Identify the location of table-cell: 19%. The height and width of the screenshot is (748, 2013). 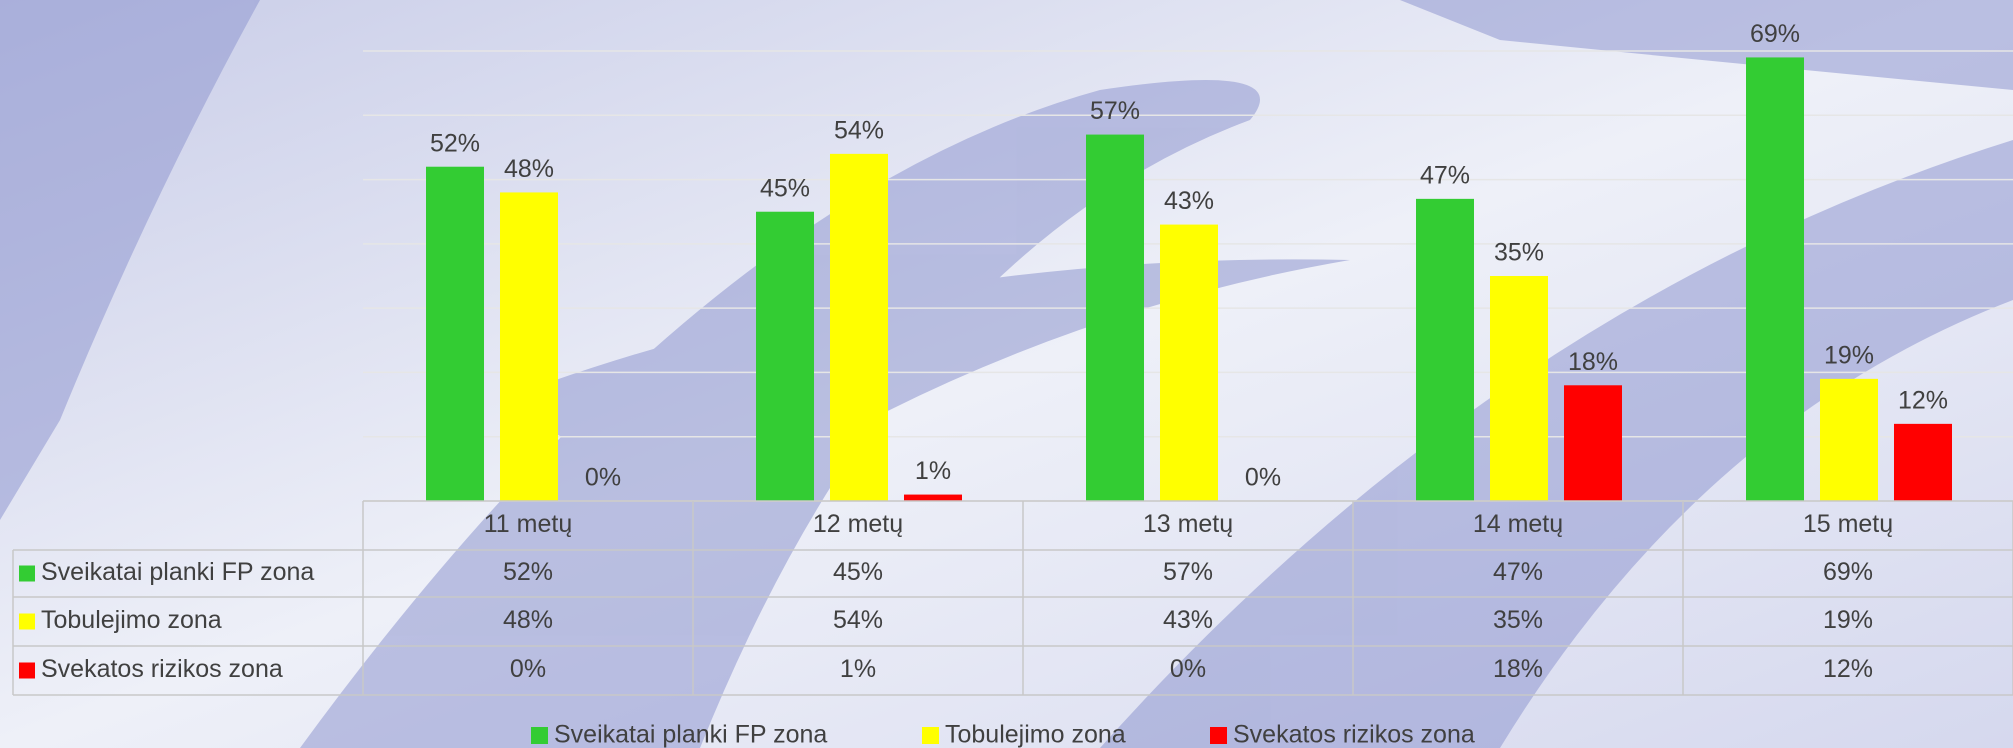
(1848, 620).